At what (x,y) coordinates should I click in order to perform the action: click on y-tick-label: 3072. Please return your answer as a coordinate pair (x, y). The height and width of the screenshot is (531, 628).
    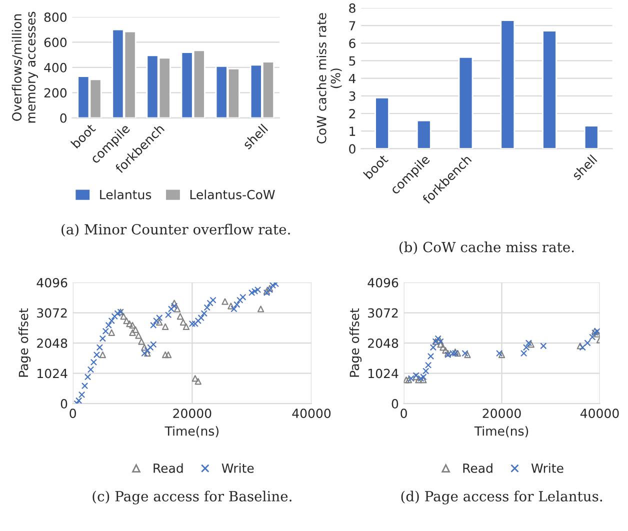
    Looking at the image, I should click on (383, 313).